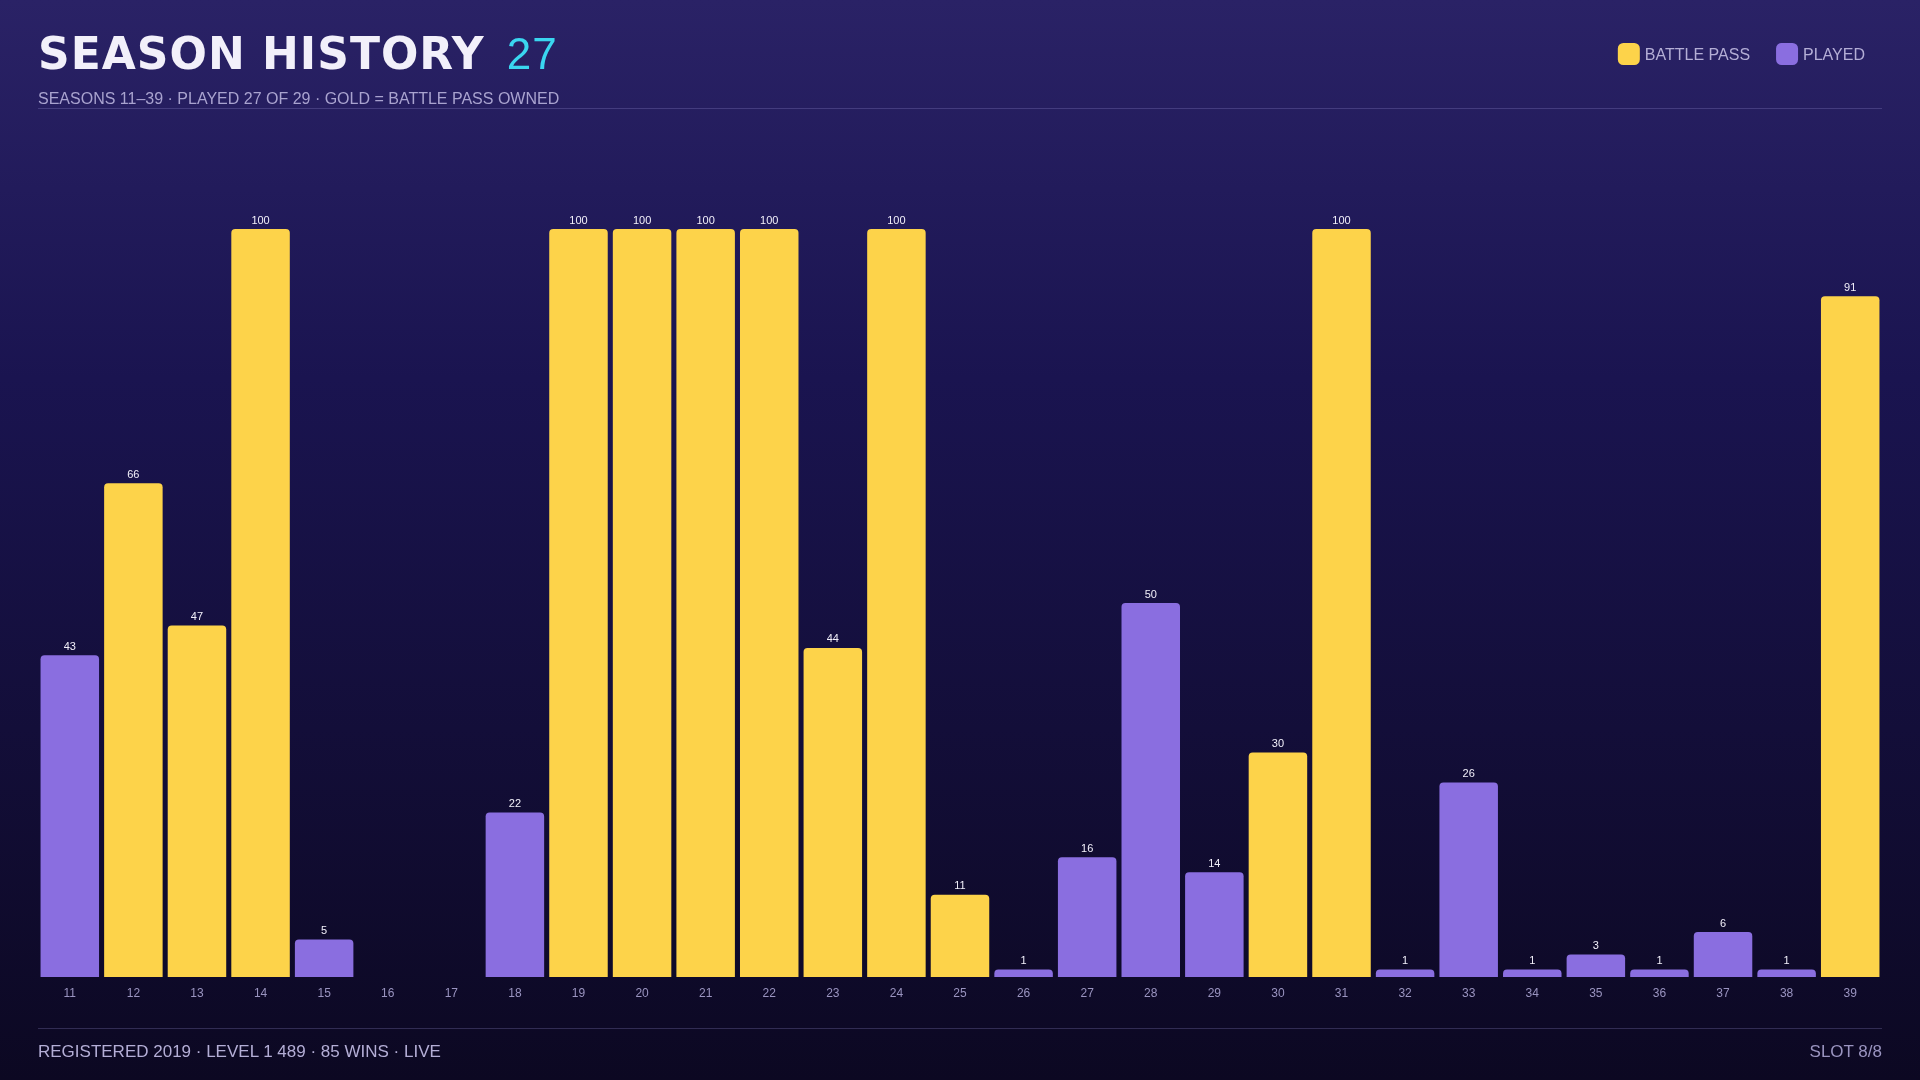 The image size is (1920, 1080). What do you see at coordinates (1405, 993) in the screenshot?
I see `x-tick-label: 32` at bounding box center [1405, 993].